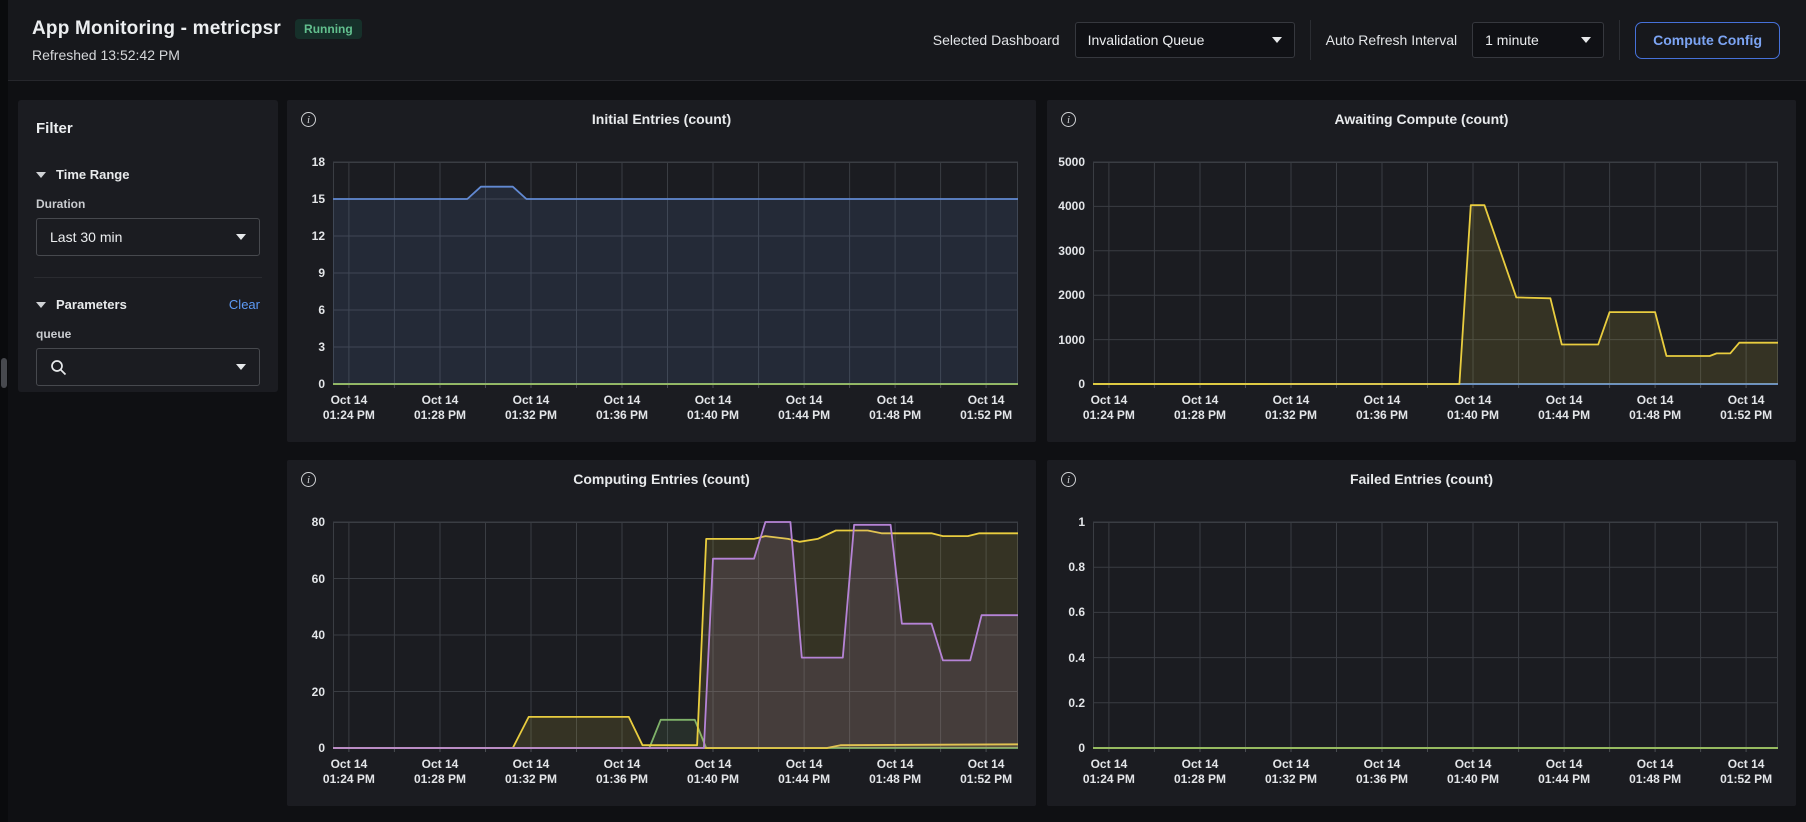 This screenshot has height=822, width=1806. What do you see at coordinates (157, 28) in the screenshot?
I see `page-title: App Monitoring - metricpsr` at bounding box center [157, 28].